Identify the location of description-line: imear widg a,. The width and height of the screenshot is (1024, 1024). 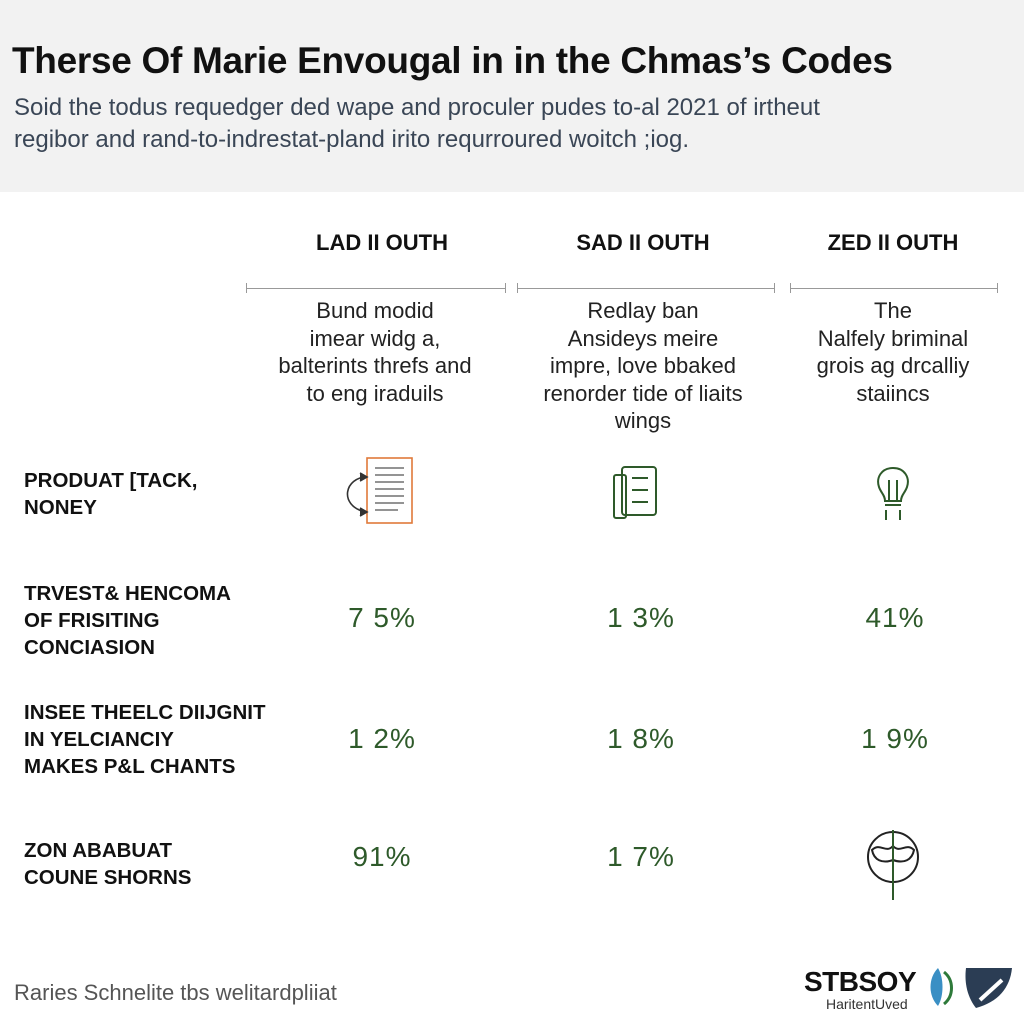
(375, 338).